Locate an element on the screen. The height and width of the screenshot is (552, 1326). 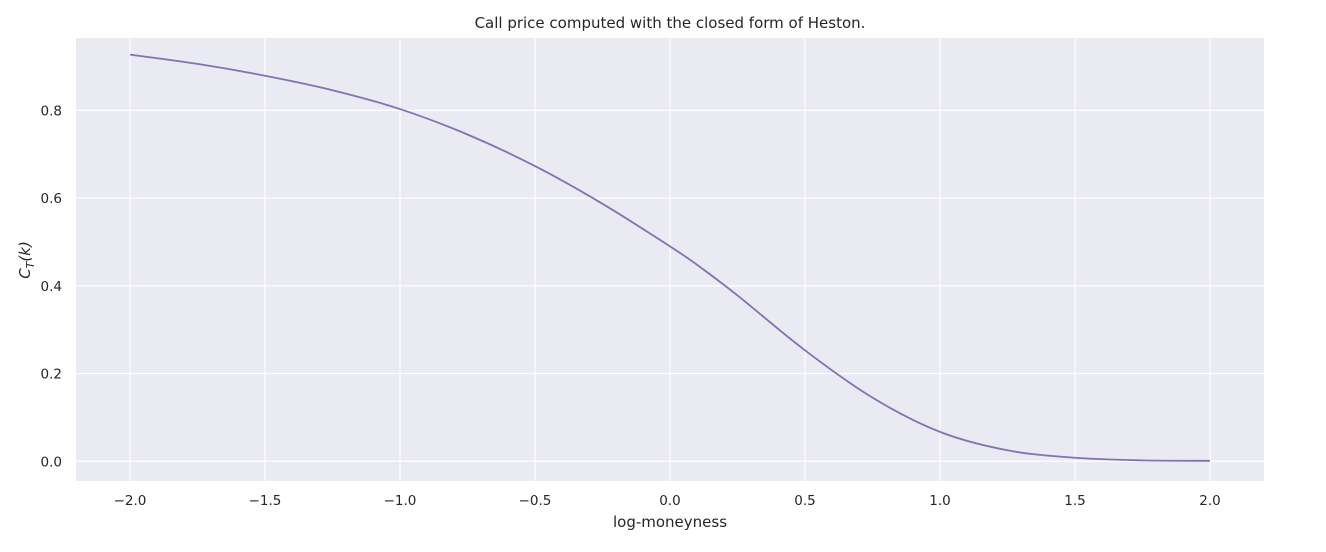
y-tick-label: 0.0 is located at coordinates (51, 462).